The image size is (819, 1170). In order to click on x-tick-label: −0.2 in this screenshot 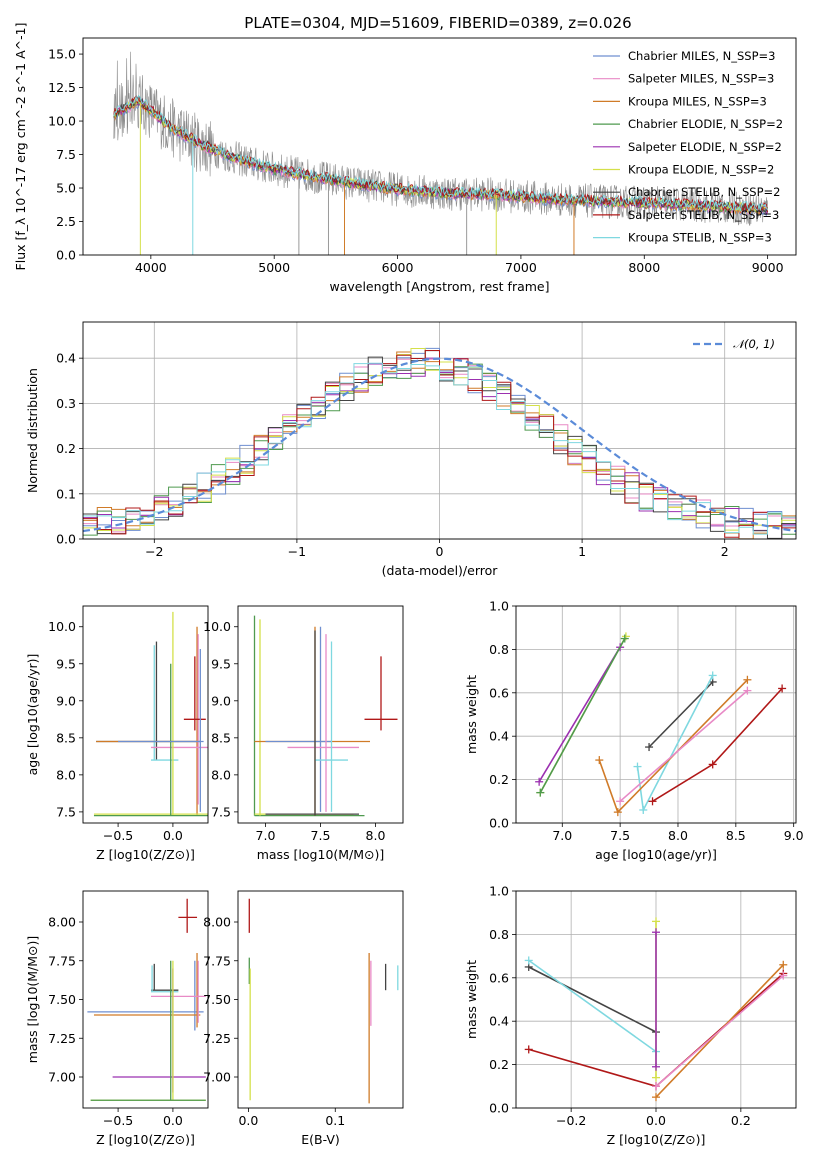, I will do `click(571, 1120)`.